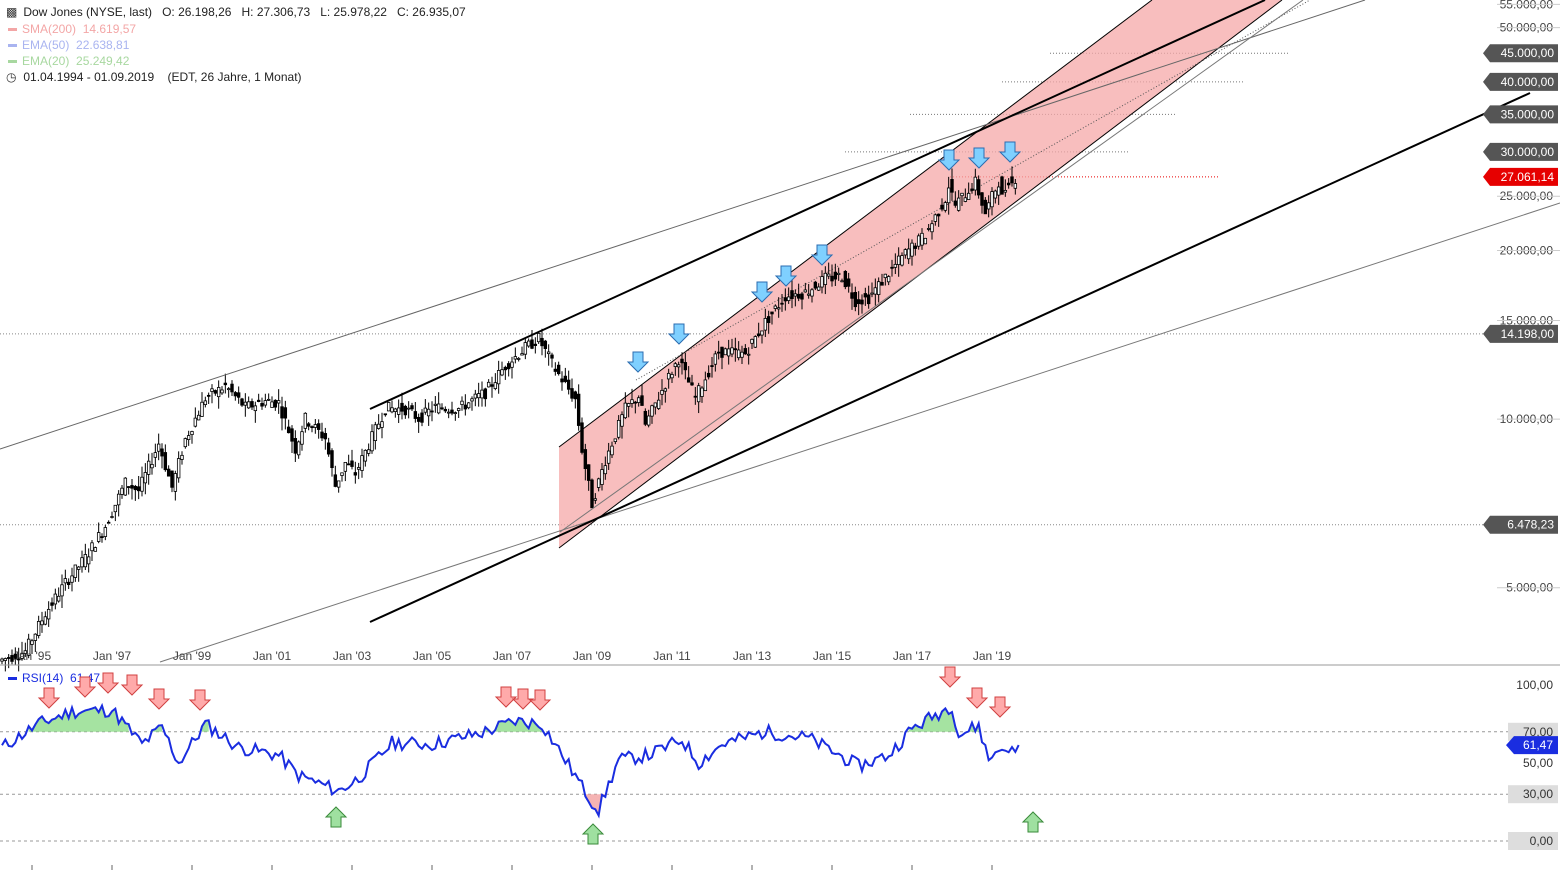 This screenshot has height=870, width=1560. What do you see at coordinates (1528, 334) in the screenshot?
I see `price-tag-label: 14.198,00` at bounding box center [1528, 334].